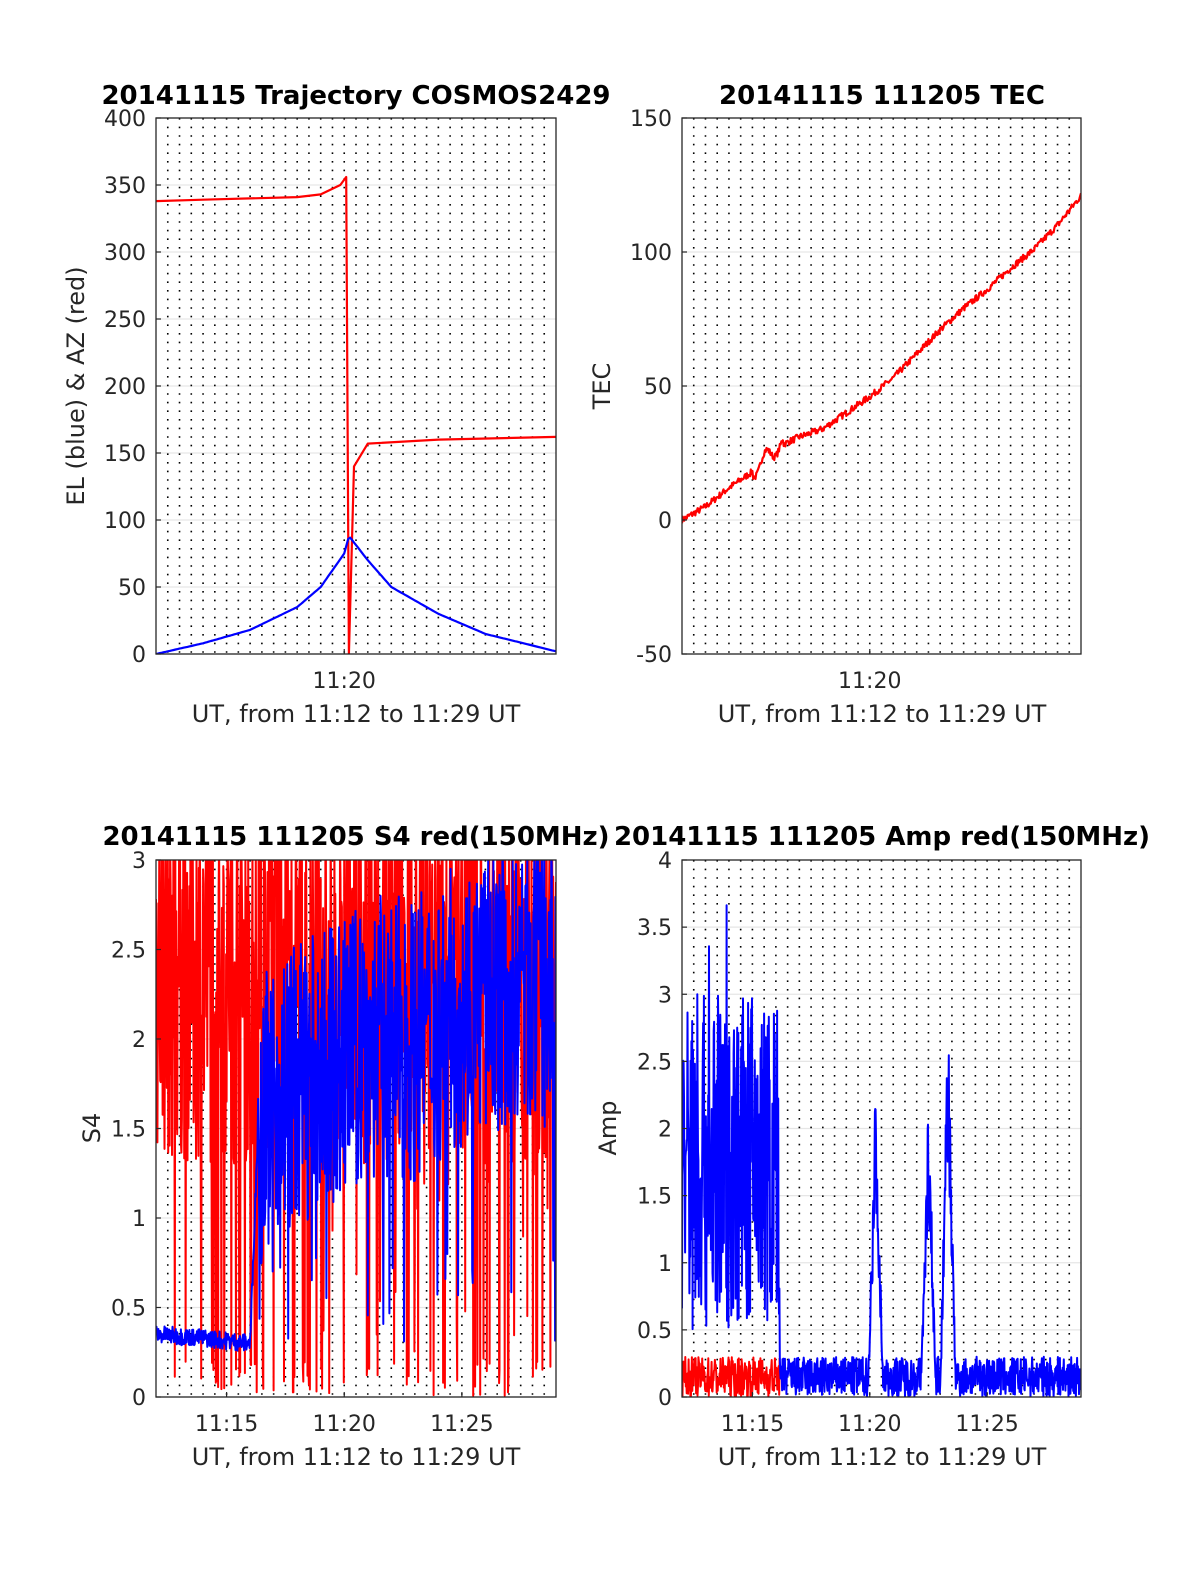 The image size is (1200, 1575). Describe the element at coordinates (125, 387) in the screenshot. I see `y-tick-label: 200` at that location.